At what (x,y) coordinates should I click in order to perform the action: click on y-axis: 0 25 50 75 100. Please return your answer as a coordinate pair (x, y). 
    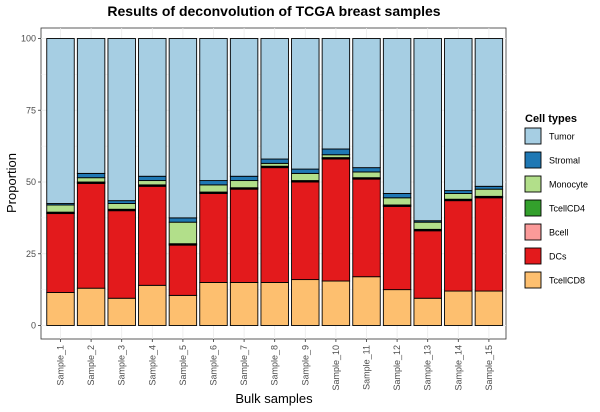
    Looking at the image, I should click on (31, 182).